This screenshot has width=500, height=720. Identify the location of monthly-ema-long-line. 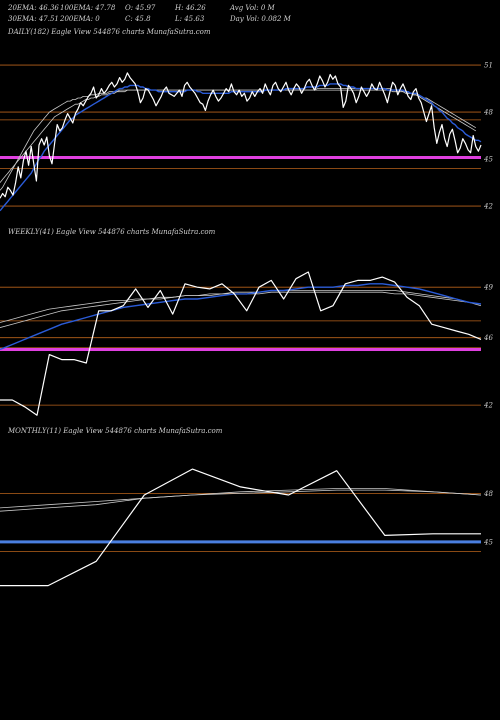
(241, 499).